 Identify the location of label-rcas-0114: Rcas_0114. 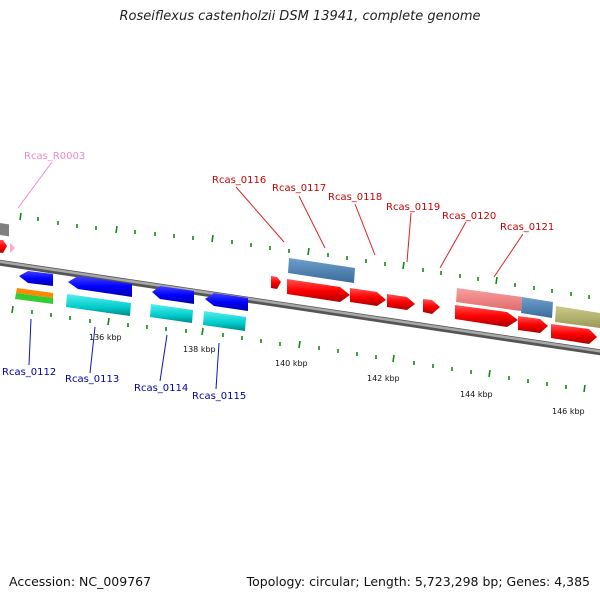
(161, 388).